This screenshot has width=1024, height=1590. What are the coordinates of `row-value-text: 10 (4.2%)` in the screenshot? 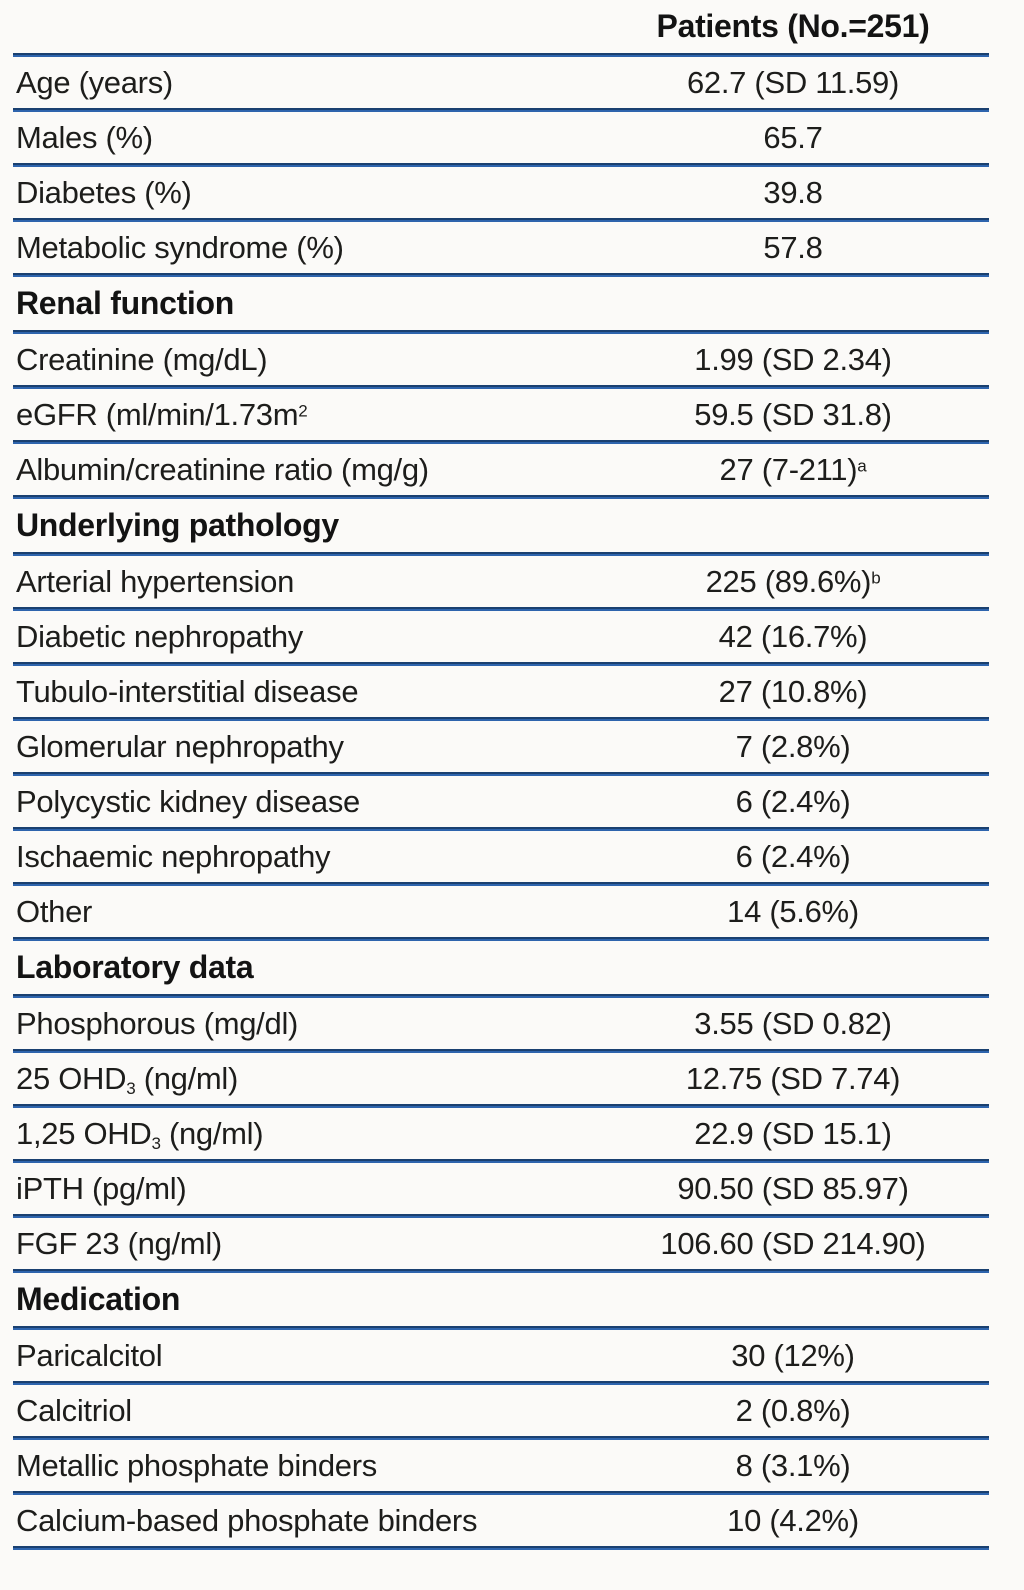 It's located at (793, 1520).